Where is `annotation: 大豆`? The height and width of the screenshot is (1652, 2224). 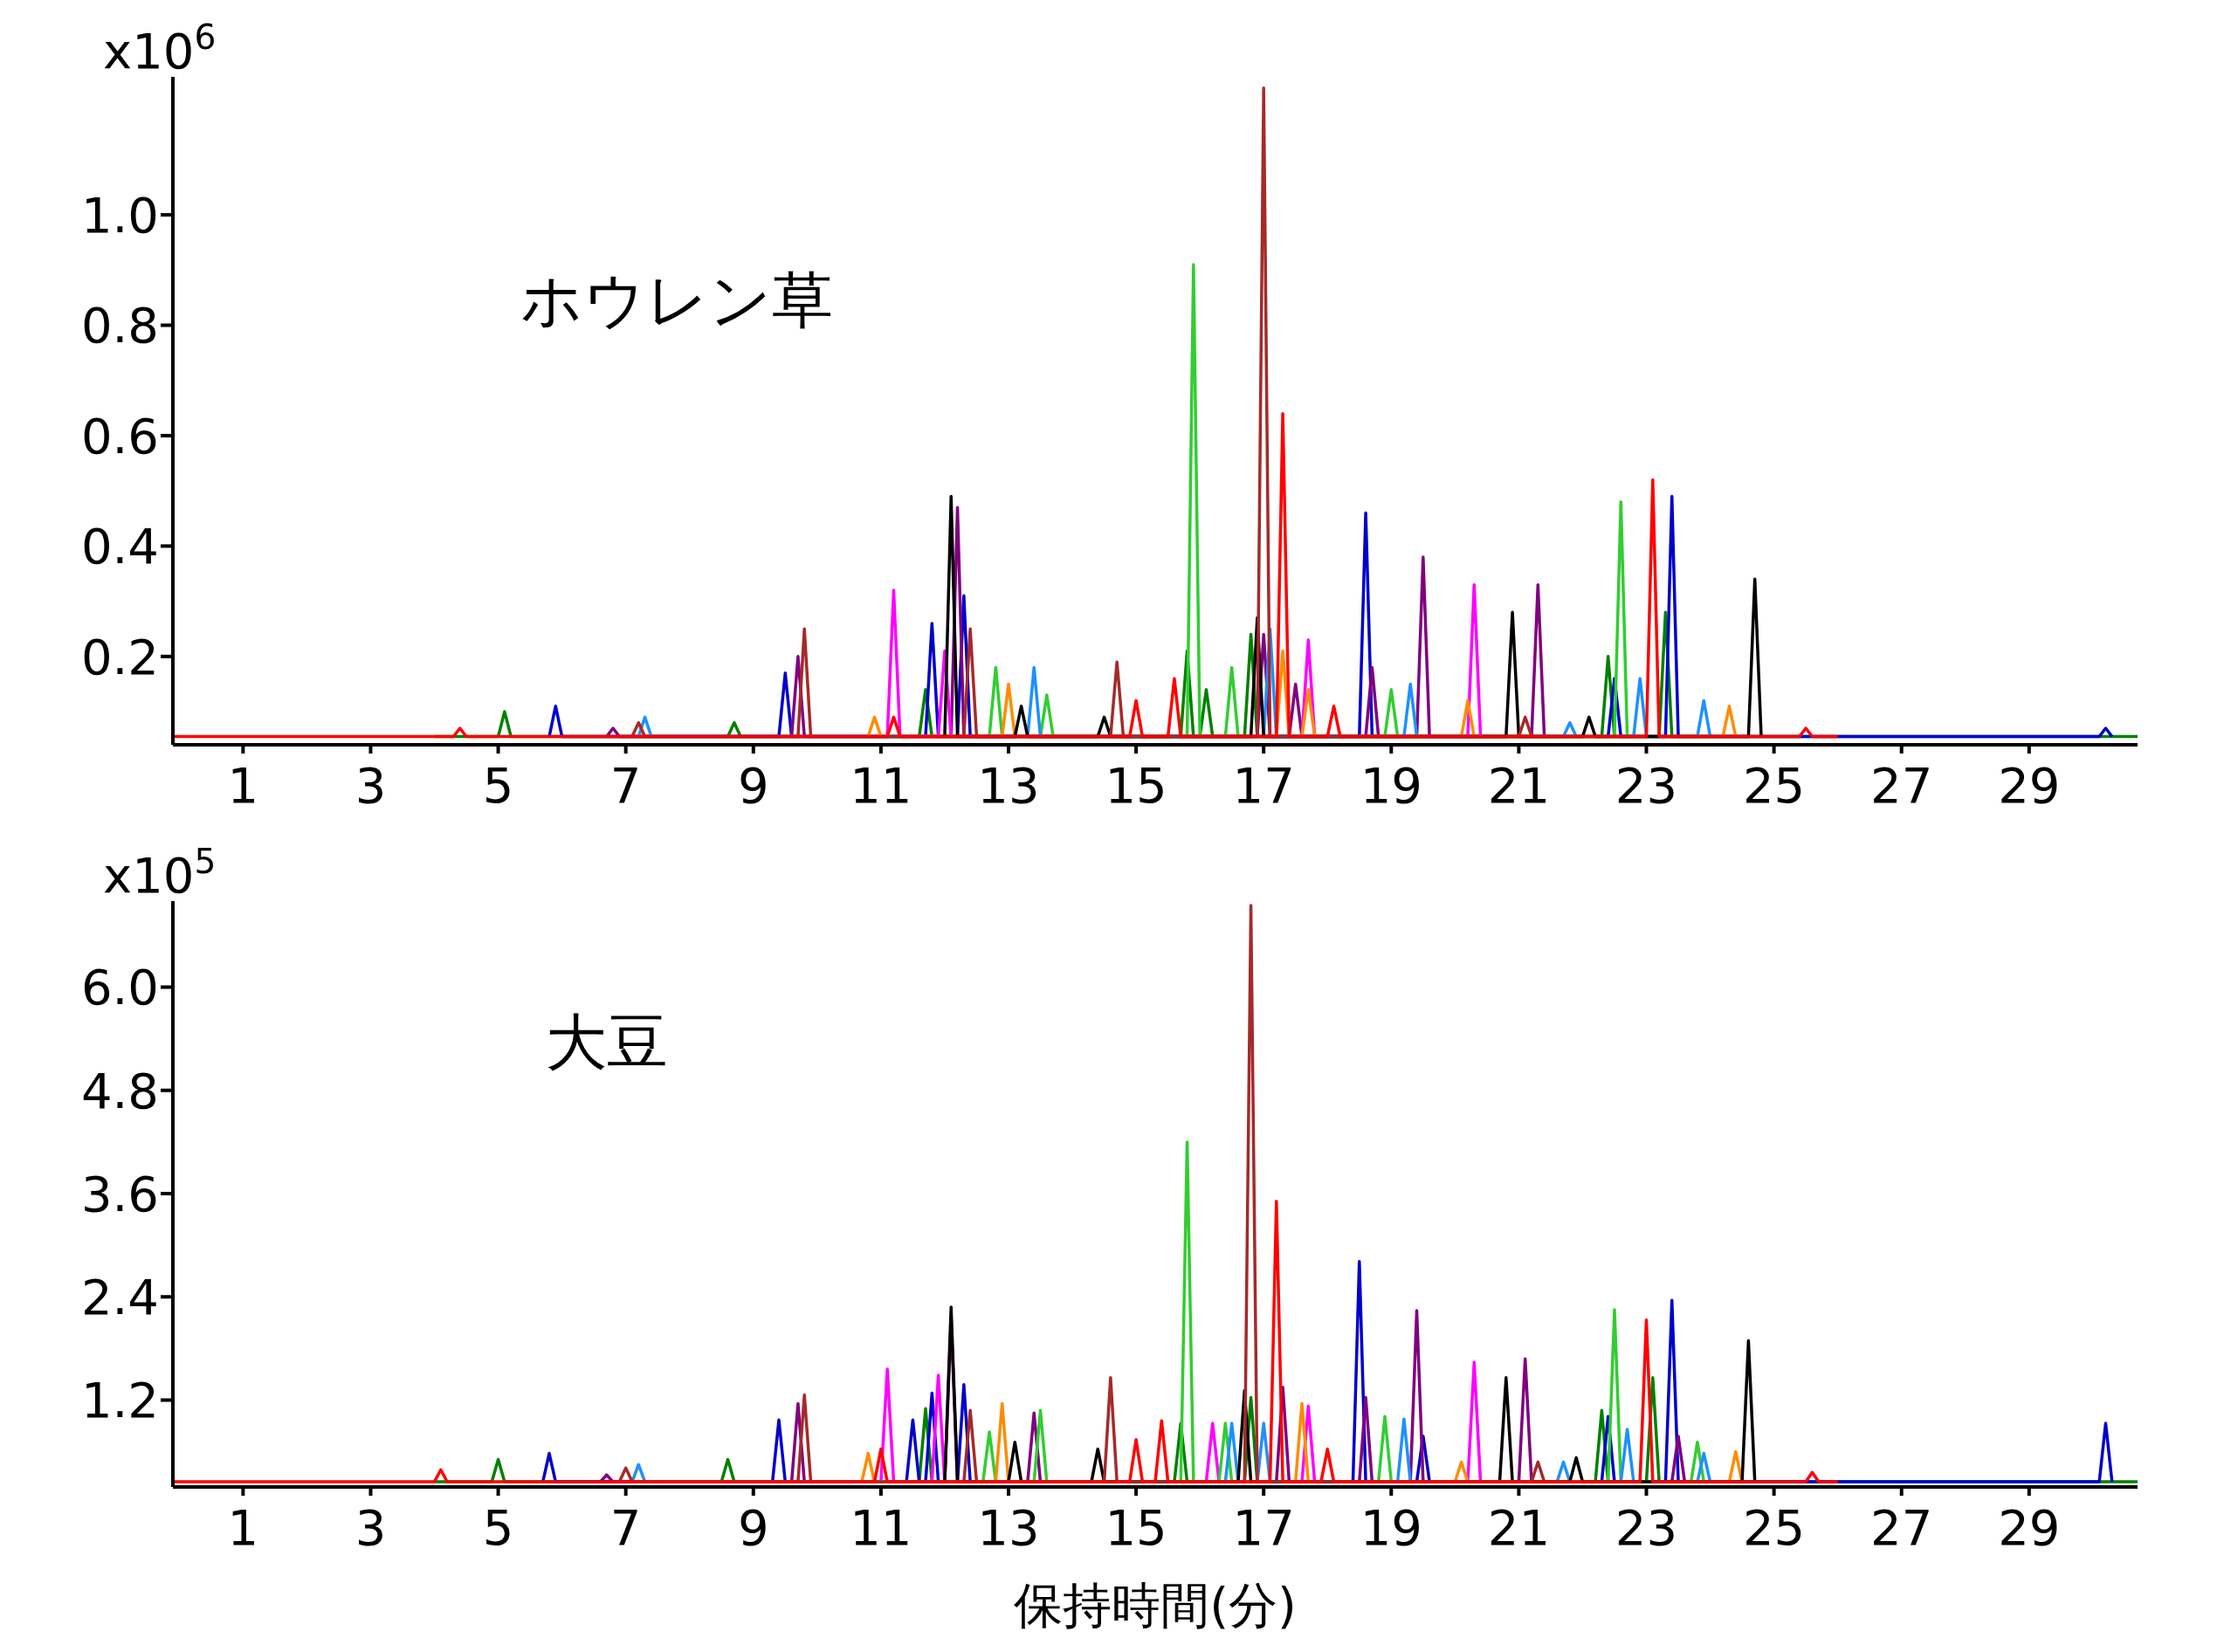
annotation: 大豆 is located at coordinates (607, 1043).